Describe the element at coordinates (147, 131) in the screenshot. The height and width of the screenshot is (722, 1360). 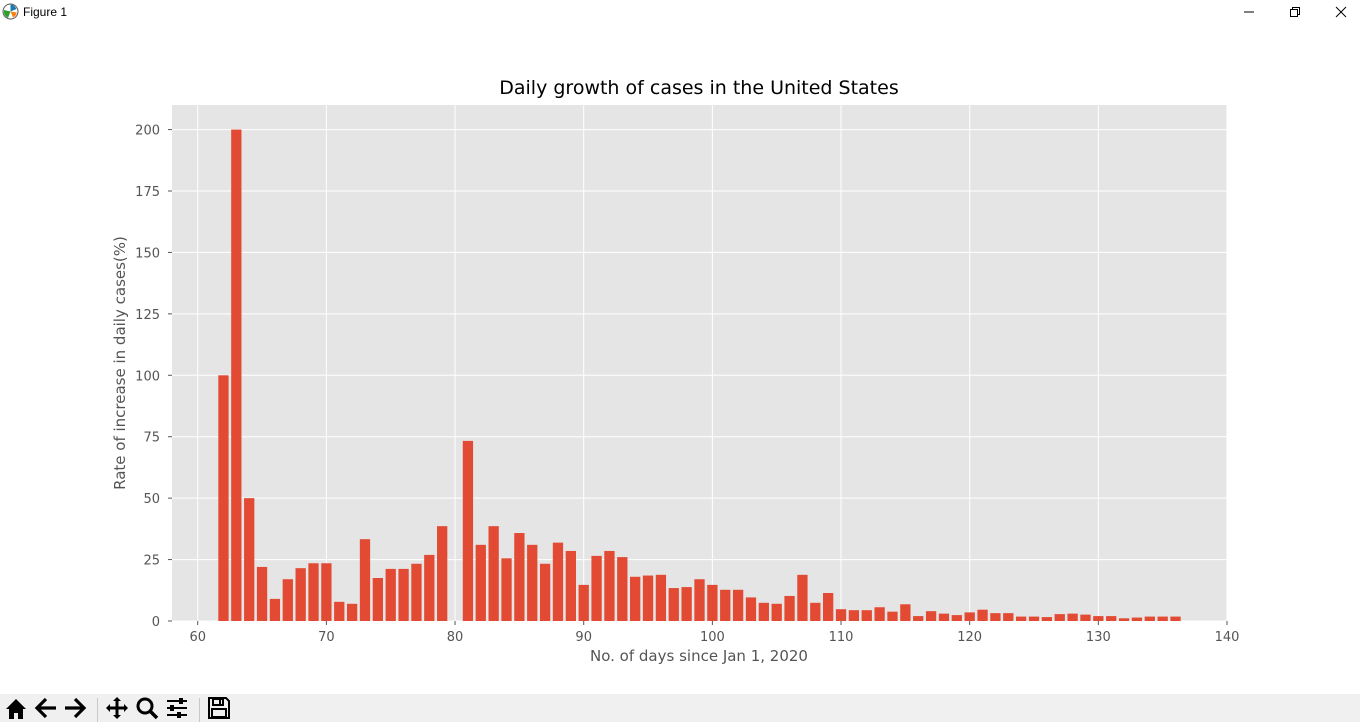
I see `y-tick-label: 200` at that location.